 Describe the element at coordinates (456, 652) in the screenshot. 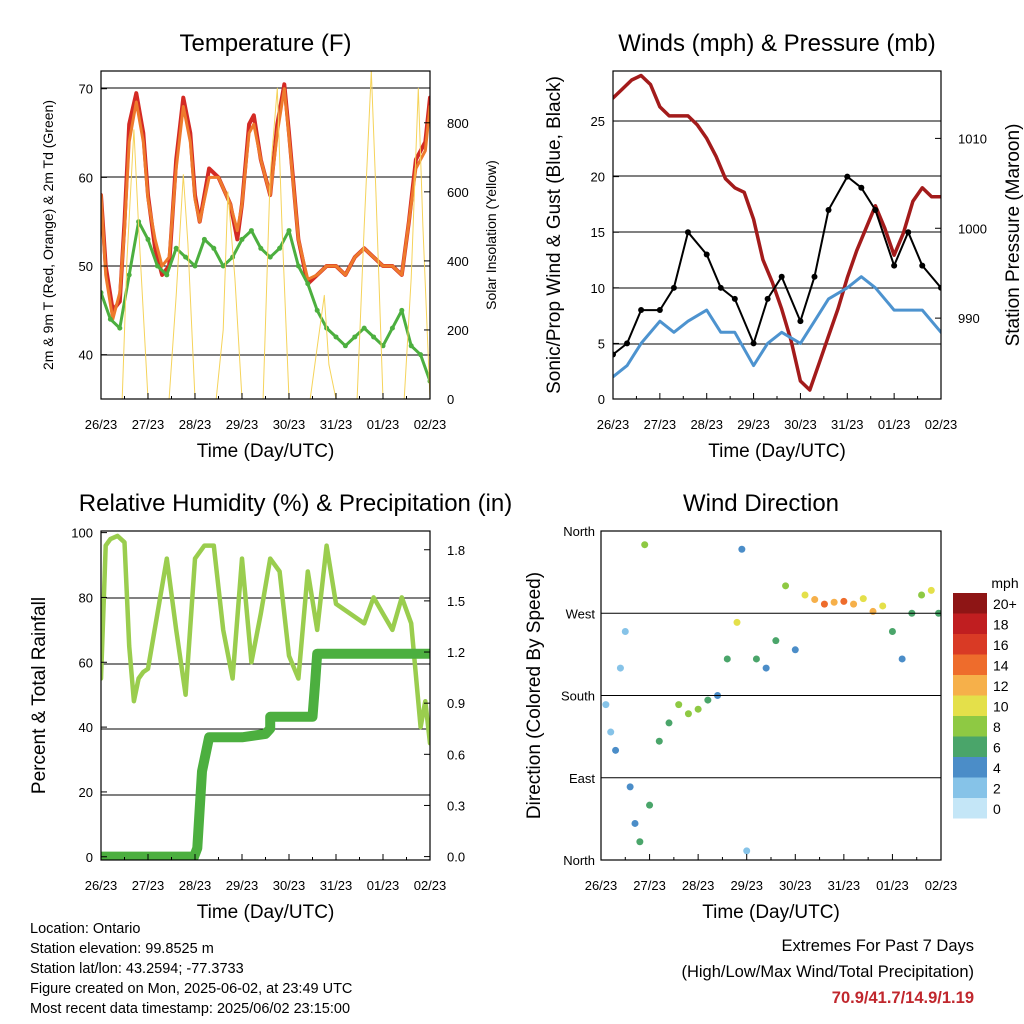

I see `rh_precip-y2tick-label: 1.2` at that location.